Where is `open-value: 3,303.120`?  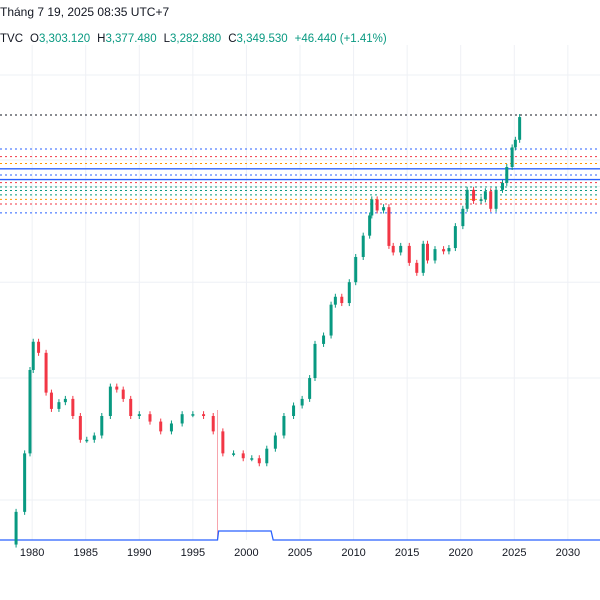
open-value: 3,303.120 is located at coordinates (64, 39).